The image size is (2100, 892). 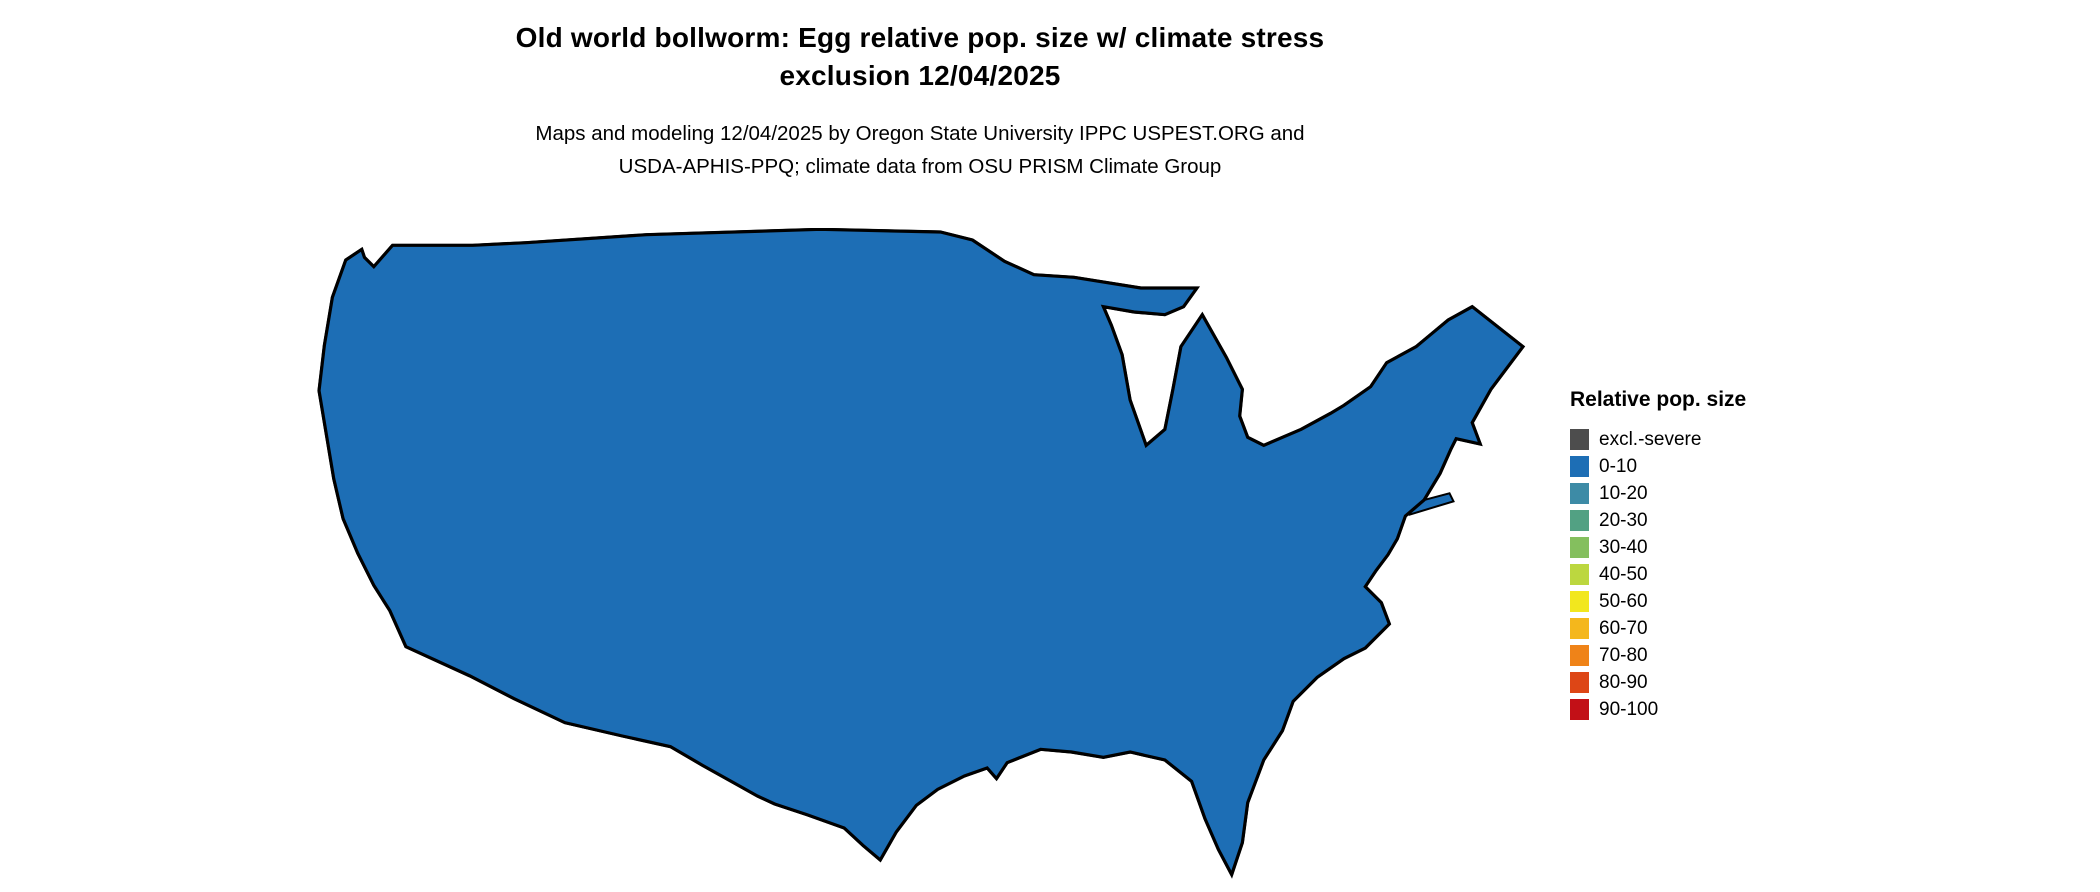 I want to click on legend-label: 40-50, so click(x=1623, y=574).